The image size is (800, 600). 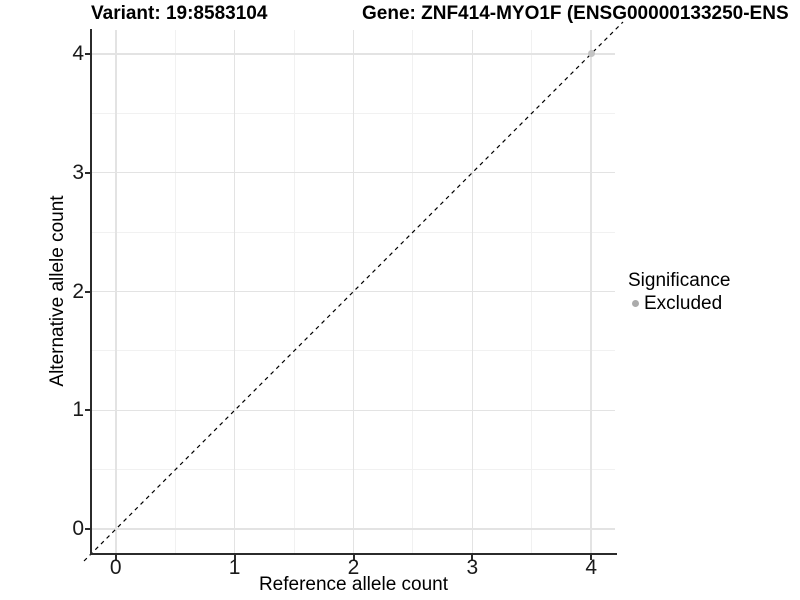 What do you see at coordinates (78, 291) in the screenshot?
I see `y-tick-label: 2` at bounding box center [78, 291].